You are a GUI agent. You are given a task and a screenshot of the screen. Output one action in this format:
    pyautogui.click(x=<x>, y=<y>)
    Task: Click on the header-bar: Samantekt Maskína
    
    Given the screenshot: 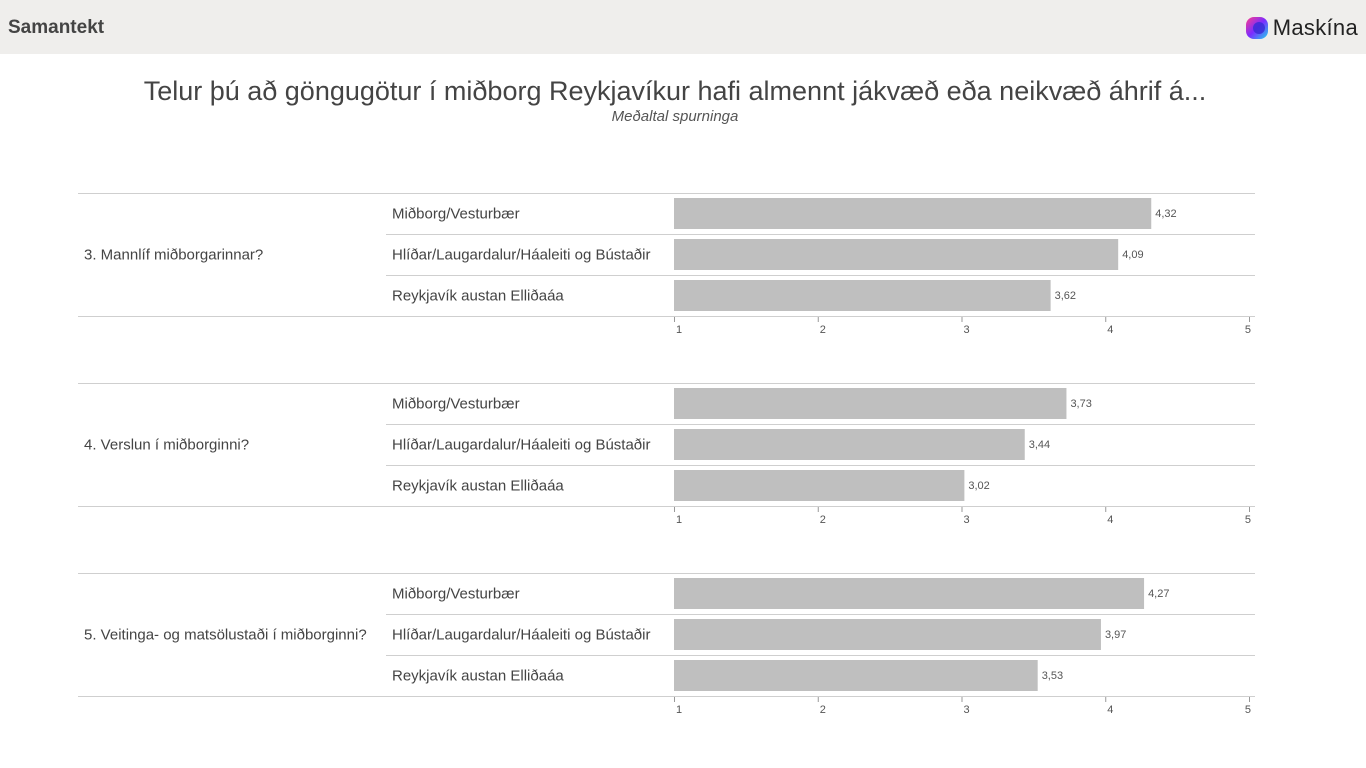 What is the action you would take?
    pyautogui.click(x=683, y=27)
    